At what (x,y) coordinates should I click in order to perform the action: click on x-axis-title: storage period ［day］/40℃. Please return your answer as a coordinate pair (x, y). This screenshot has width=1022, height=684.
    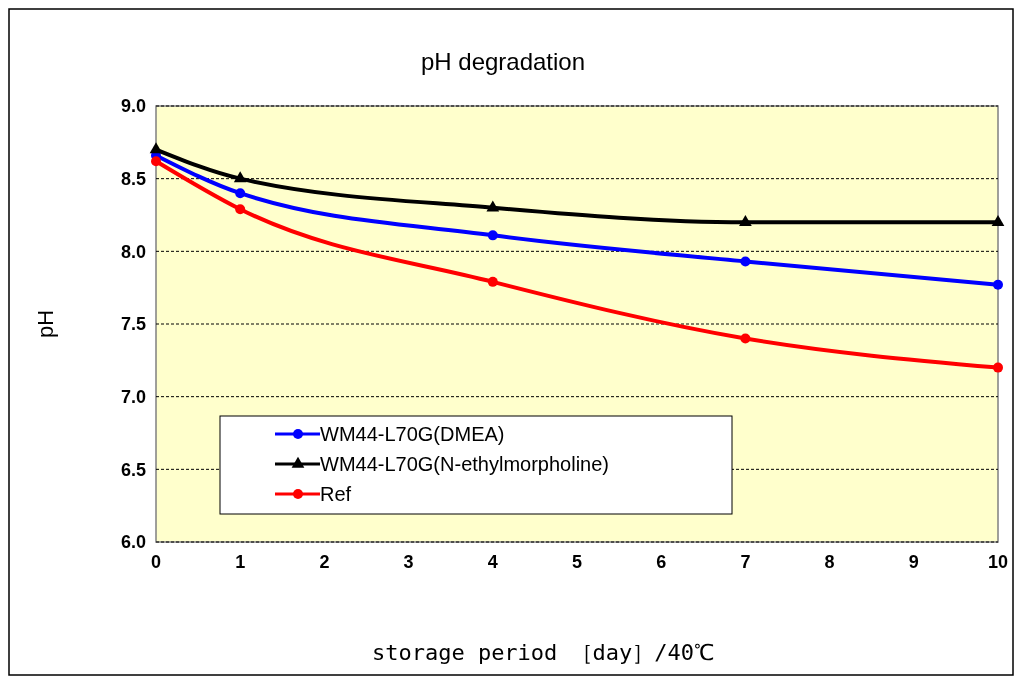
    Looking at the image, I should click on (543, 652).